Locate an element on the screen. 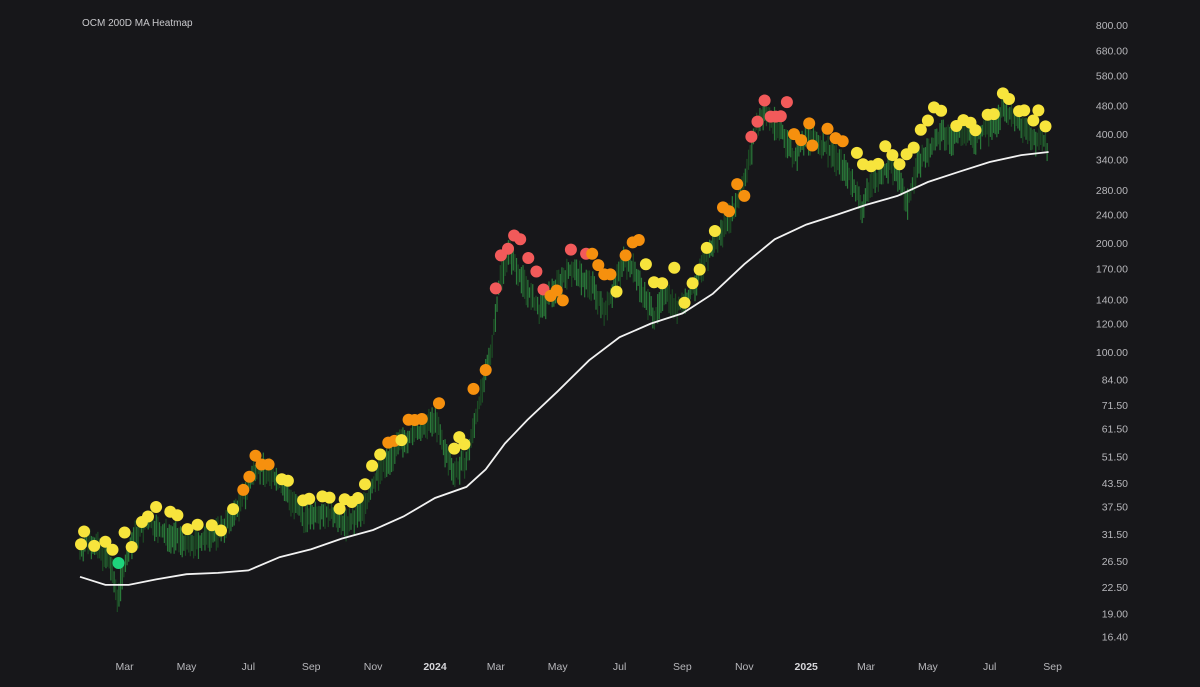 This screenshot has width=1200, height=687. y-tick-label: 340.00 is located at coordinates (1112, 161).